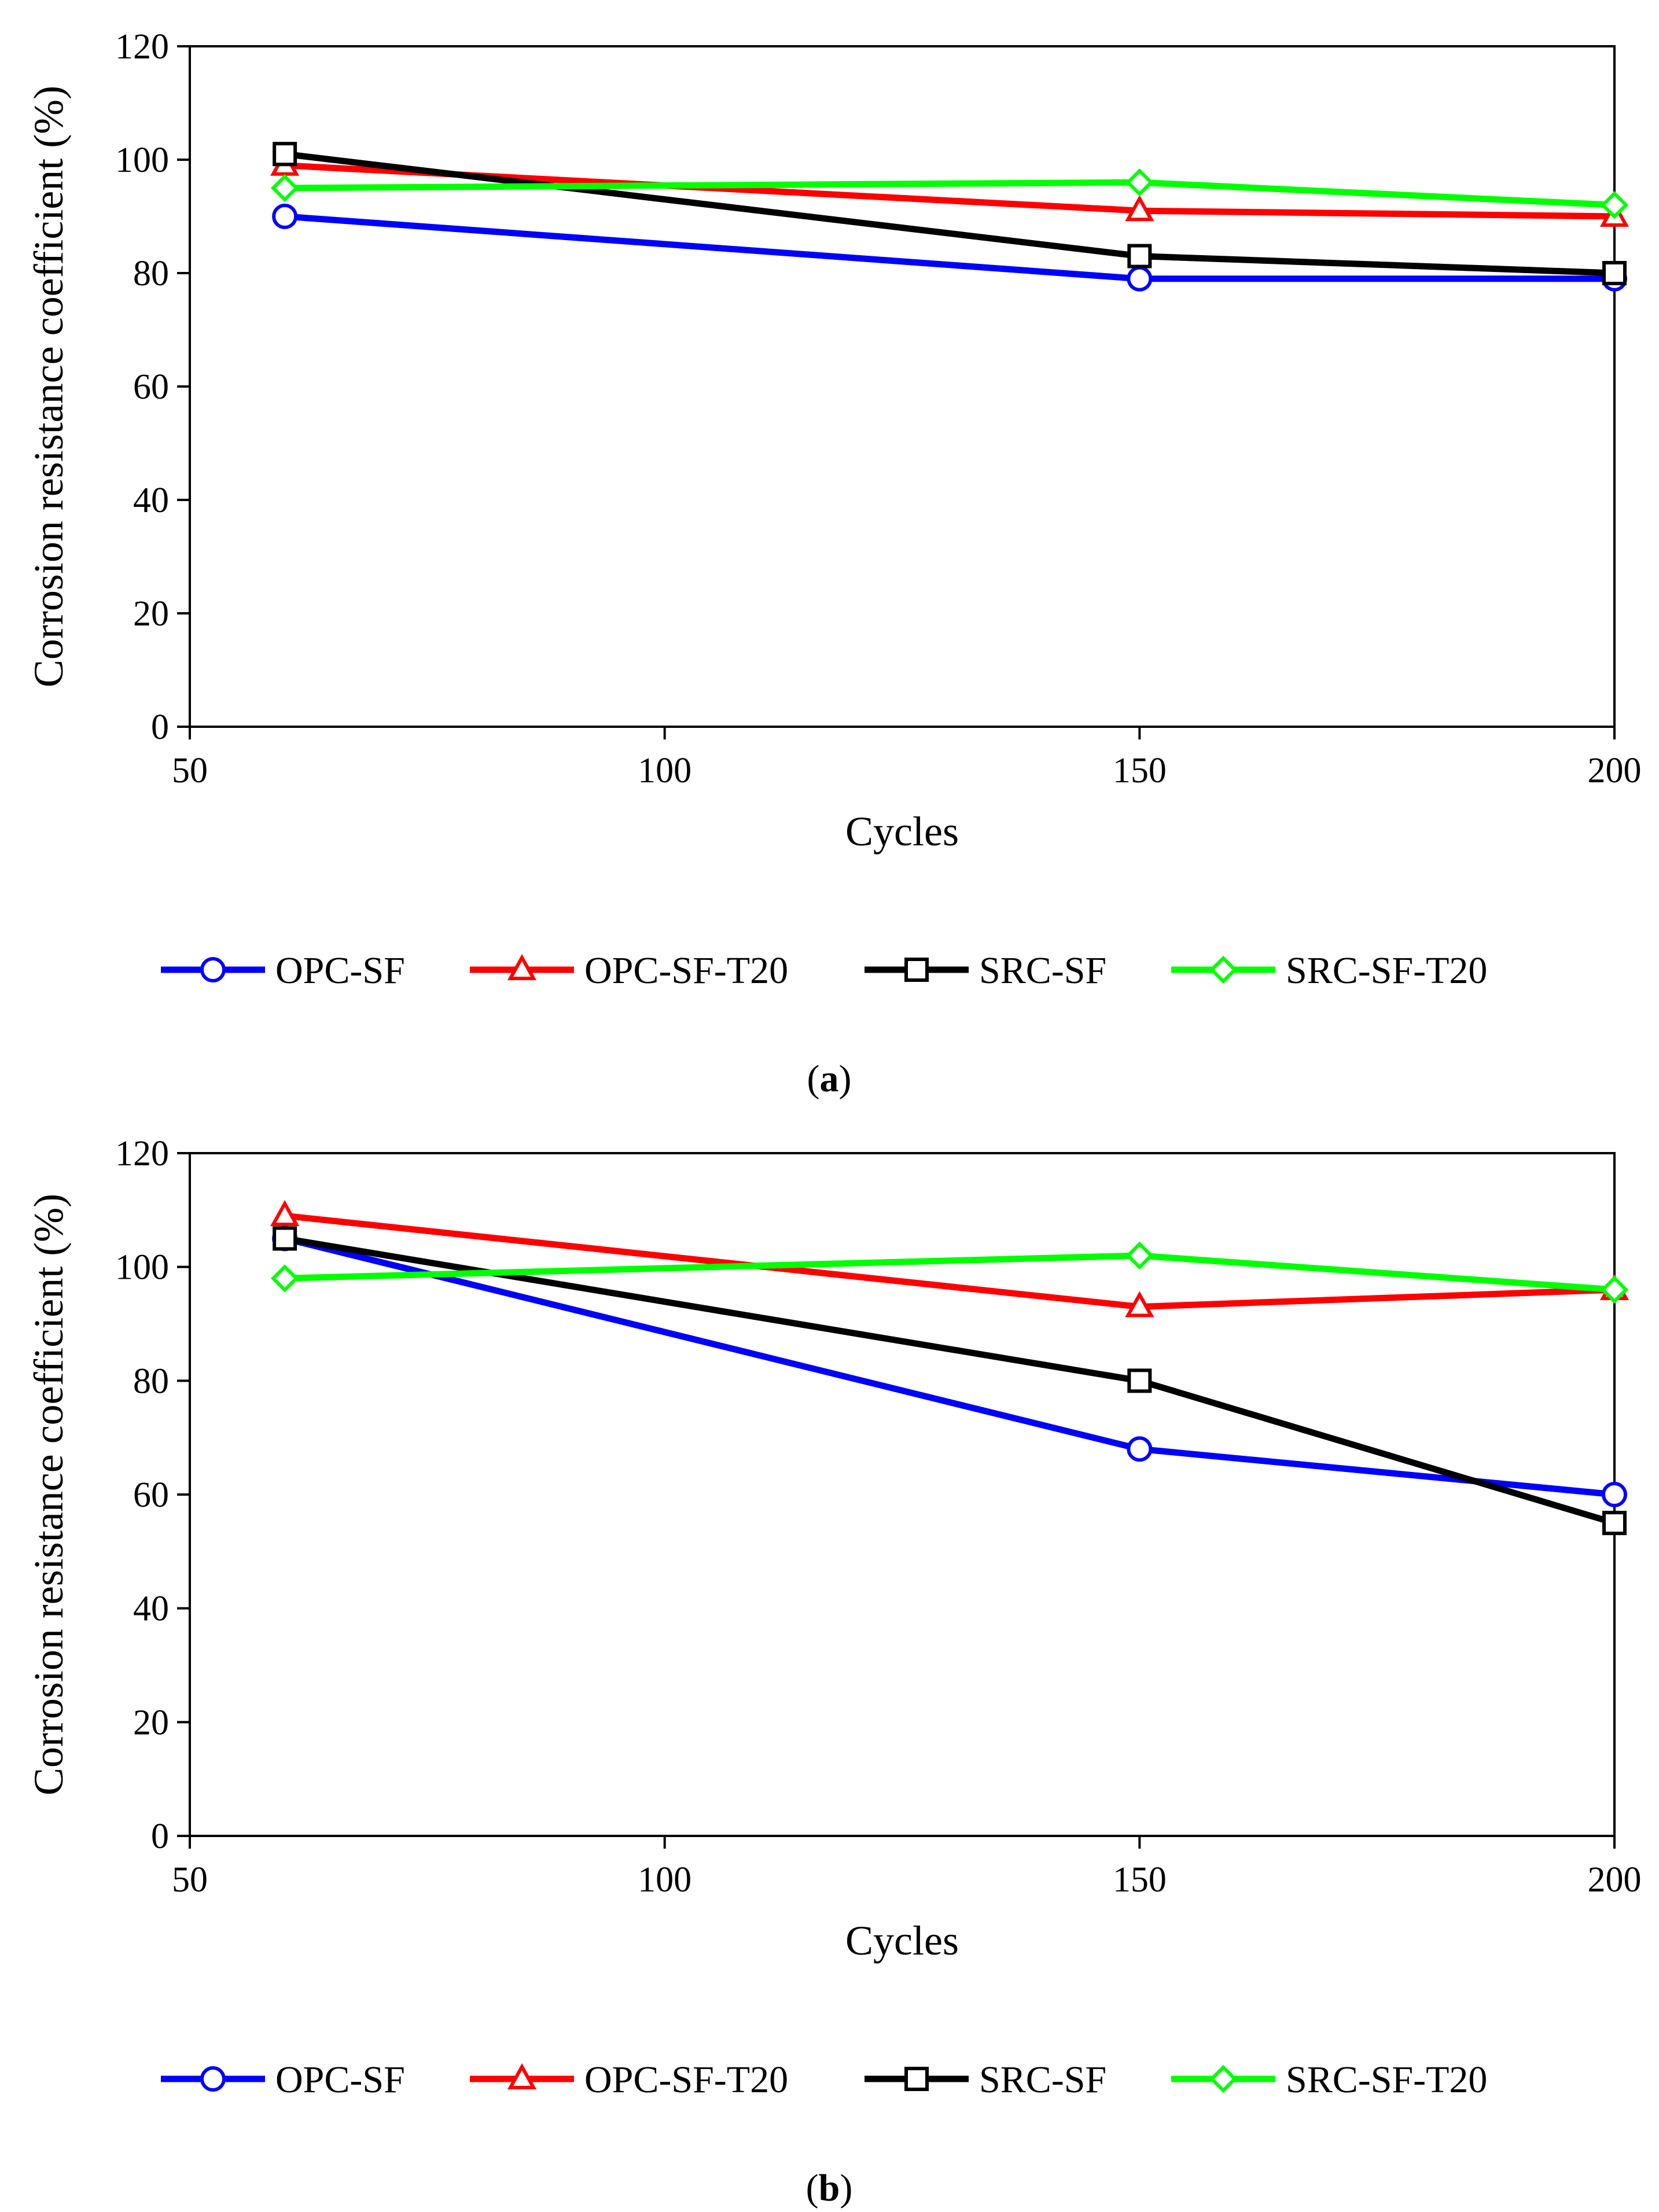 The width and height of the screenshot is (1659, 2212). Describe the element at coordinates (950, 1380) in the screenshot. I see `series-line-SRC-SF` at that location.